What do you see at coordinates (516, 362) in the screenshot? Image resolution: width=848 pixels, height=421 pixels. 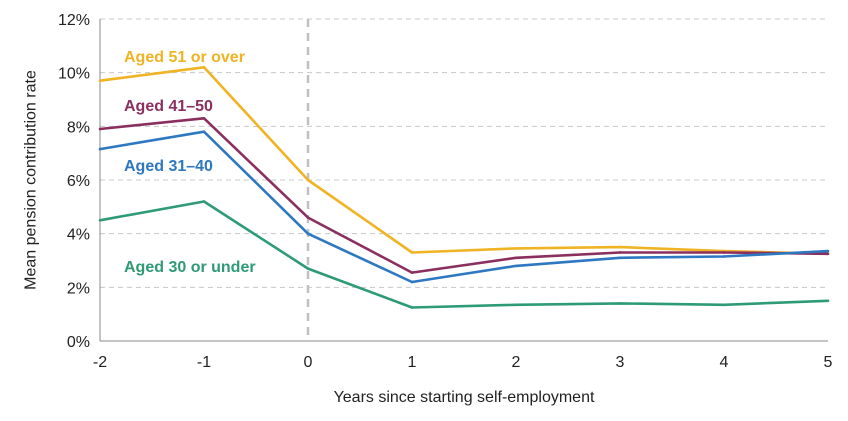 I see `x-tick-label: 2` at bounding box center [516, 362].